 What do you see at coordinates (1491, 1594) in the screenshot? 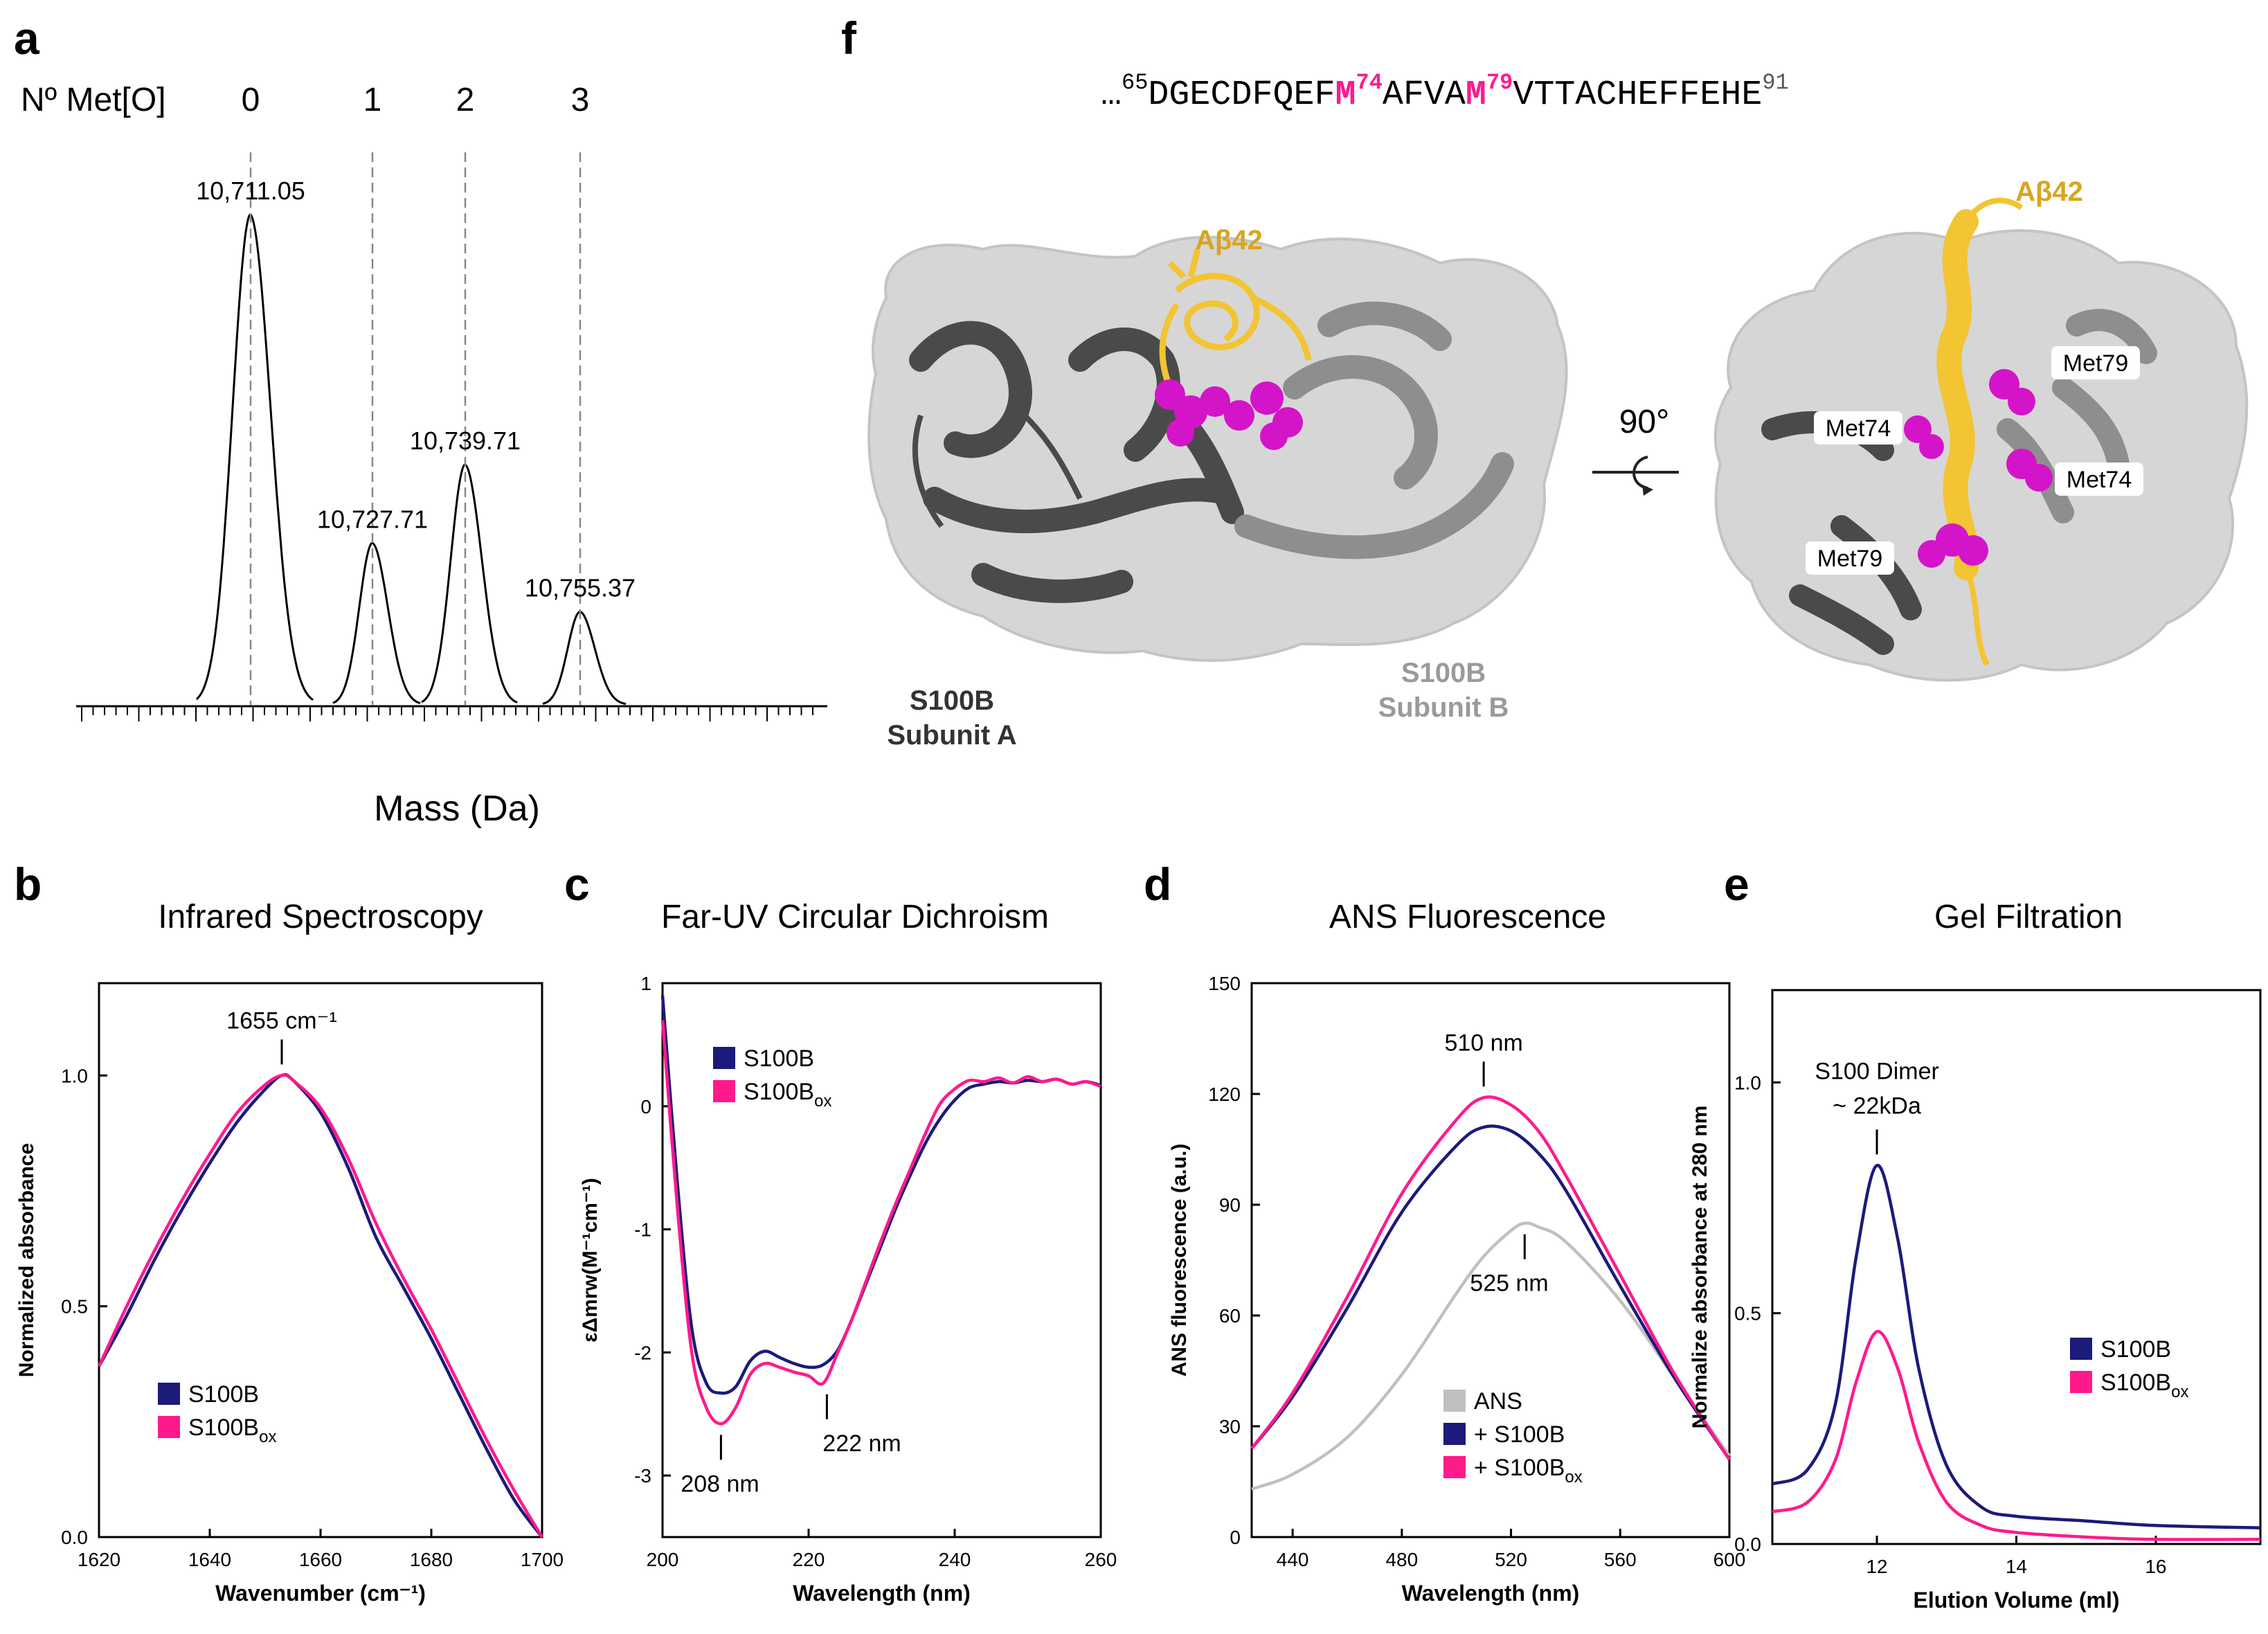
I see `x-axis-label-d: Wavelength (nm)` at bounding box center [1491, 1594].